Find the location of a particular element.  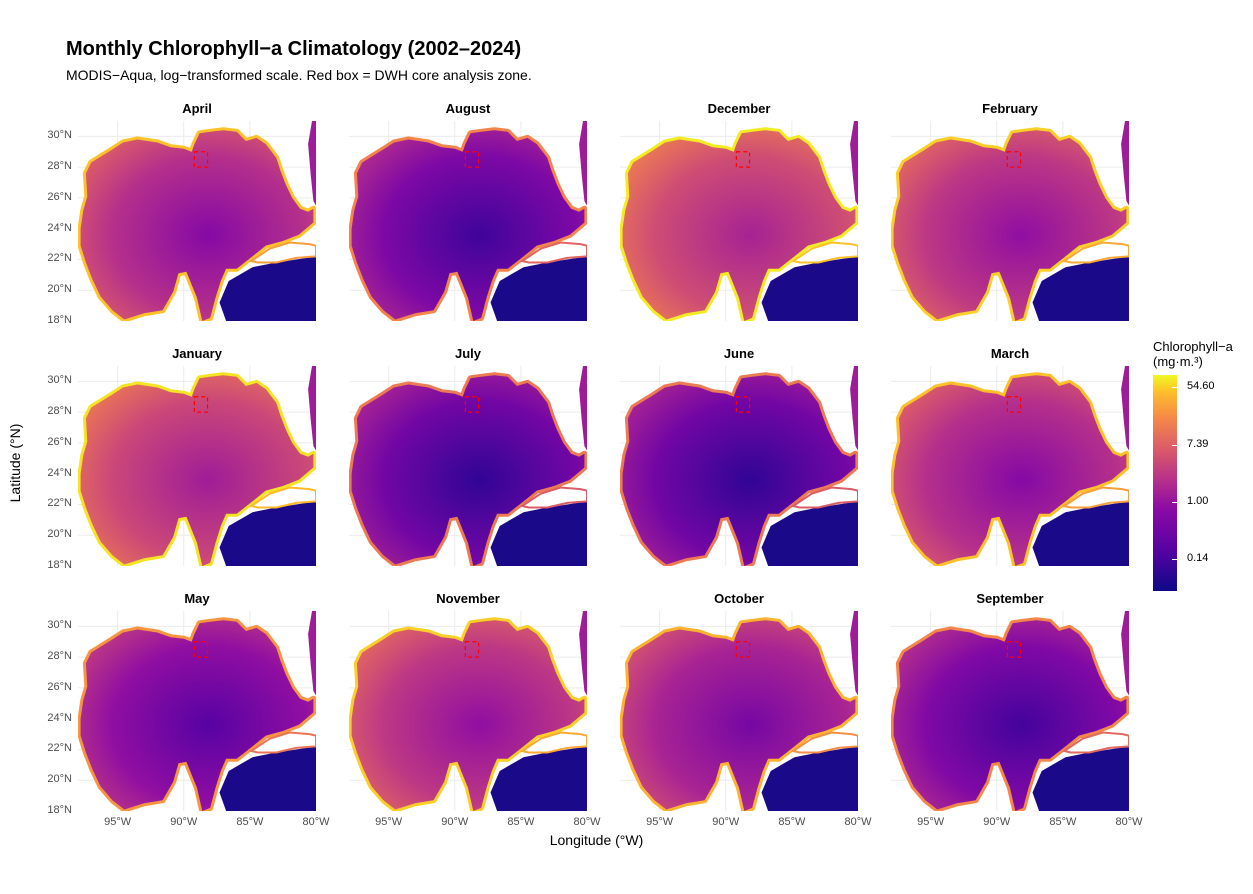

panel-title: July is located at coordinates (467, 353).